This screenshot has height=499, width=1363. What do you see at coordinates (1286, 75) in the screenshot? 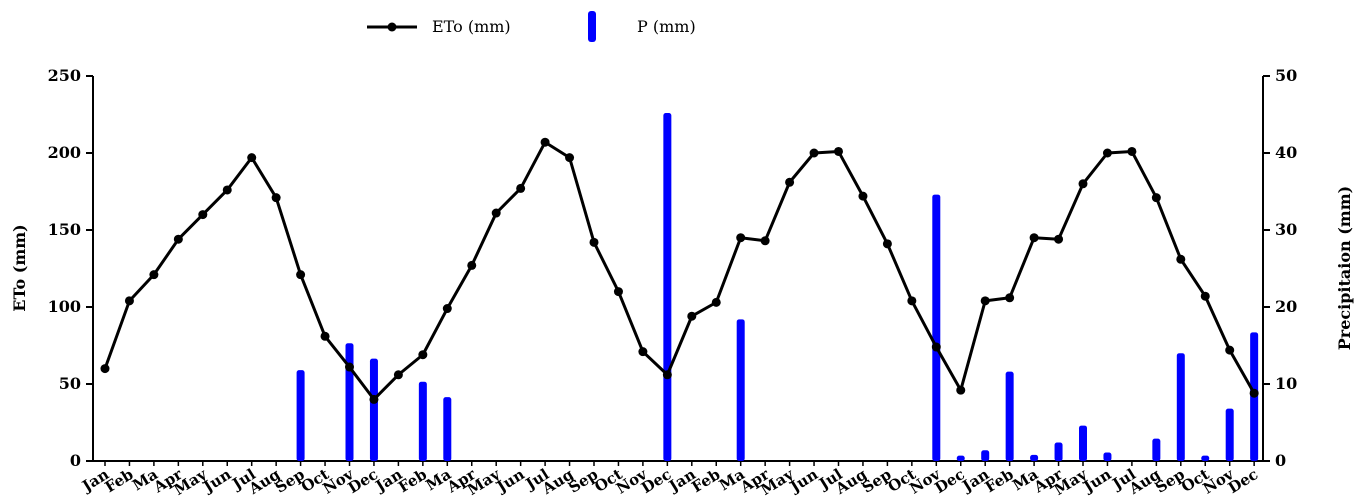
I see `right-tick-label: 50` at bounding box center [1286, 75].